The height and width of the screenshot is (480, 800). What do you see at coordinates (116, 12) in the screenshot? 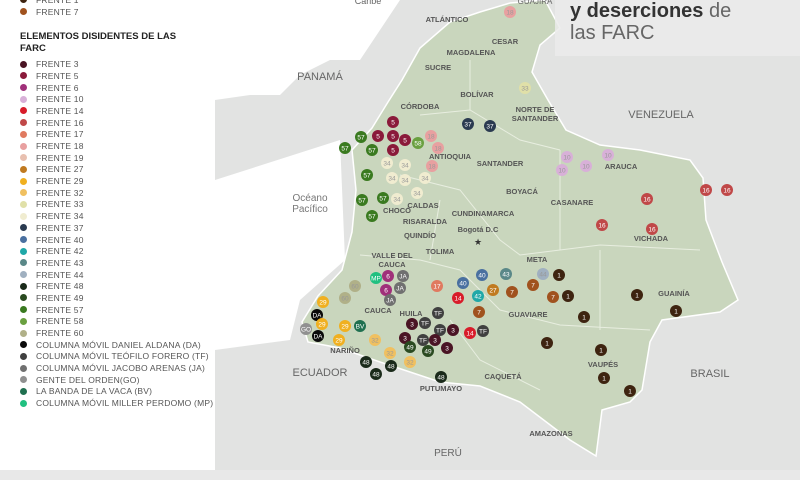
I see `legend-item: FRENTE 7` at bounding box center [116, 12].